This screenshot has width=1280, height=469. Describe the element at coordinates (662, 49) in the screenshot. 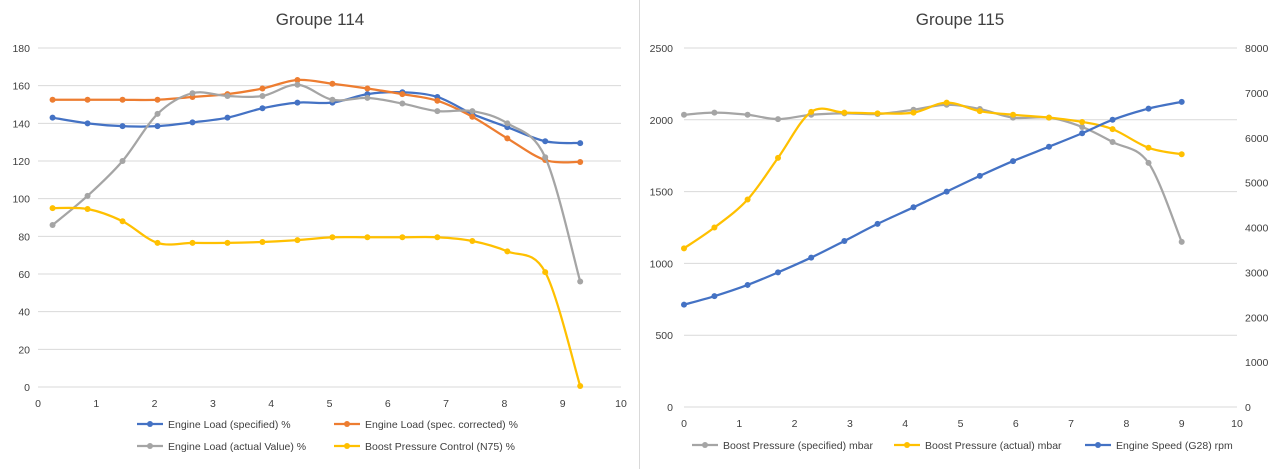

I see `y-tick-label: 2500` at that location.